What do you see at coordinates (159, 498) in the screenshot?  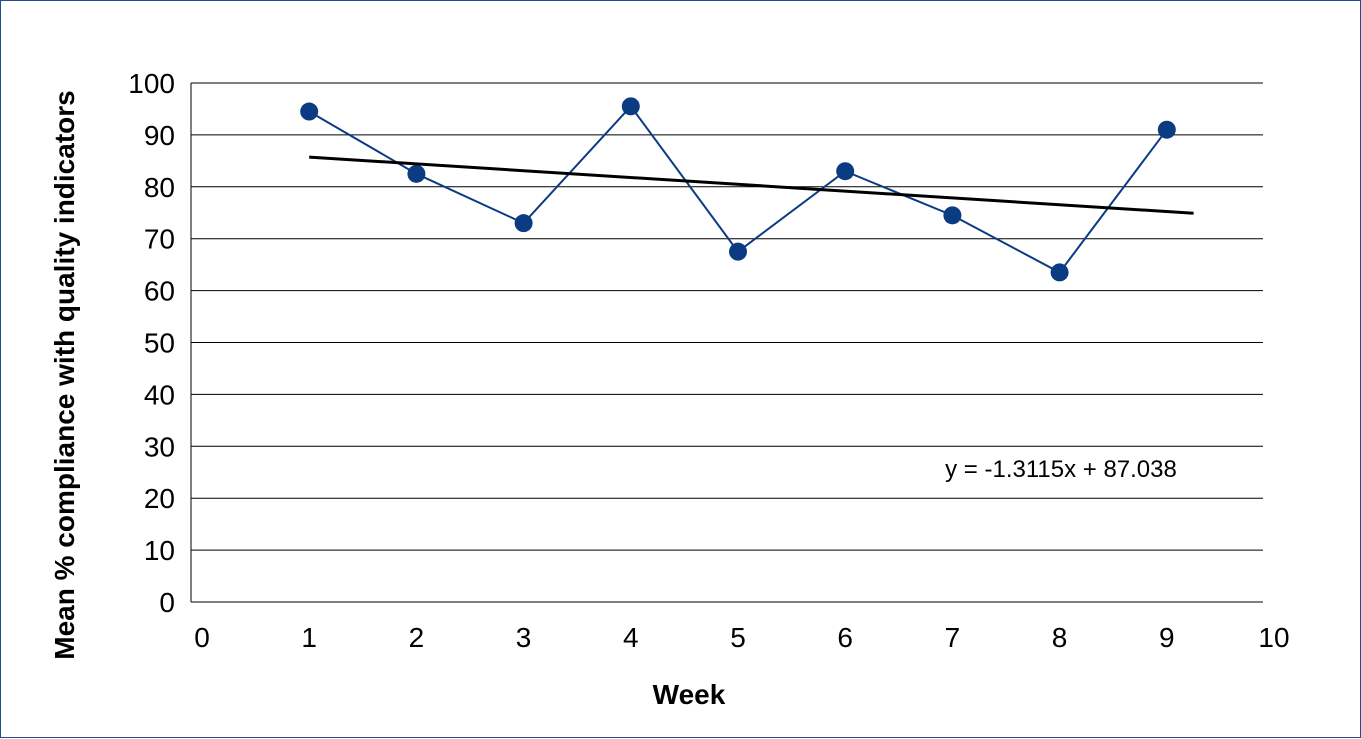 I see `y-tick-label: 20` at bounding box center [159, 498].